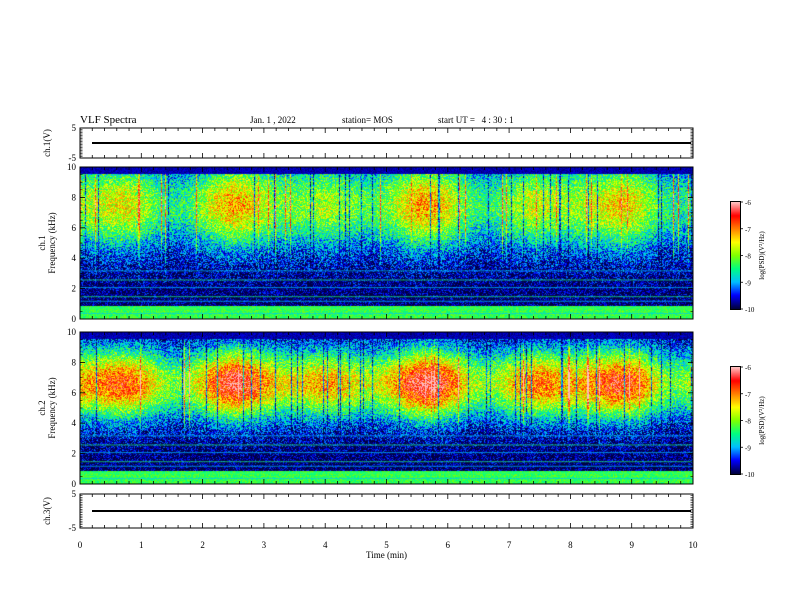 This screenshot has width=792, height=612. I want to click on ch1-spectrogram-ytick-label: 0, so click(74, 319).